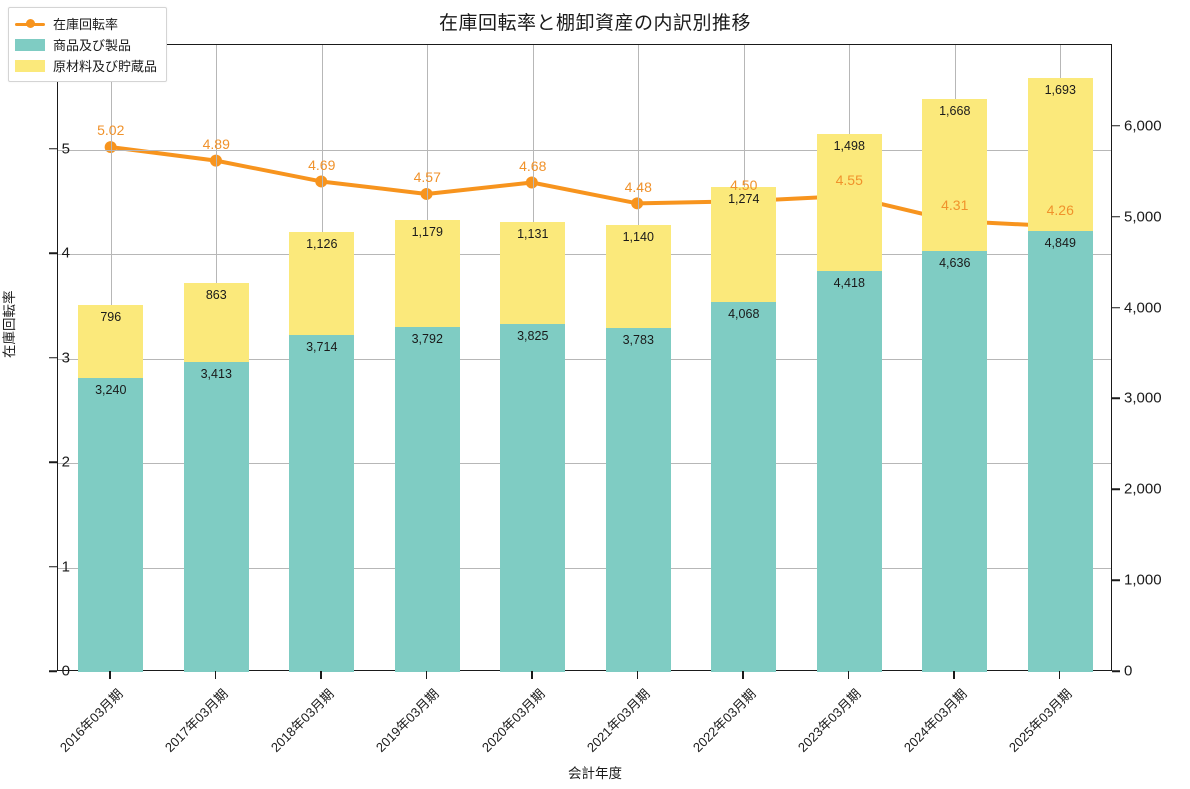 The image size is (1190, 789). I want to click on y-axis-label-right: 棚卸資産（百万円）, so click(1188, 372).